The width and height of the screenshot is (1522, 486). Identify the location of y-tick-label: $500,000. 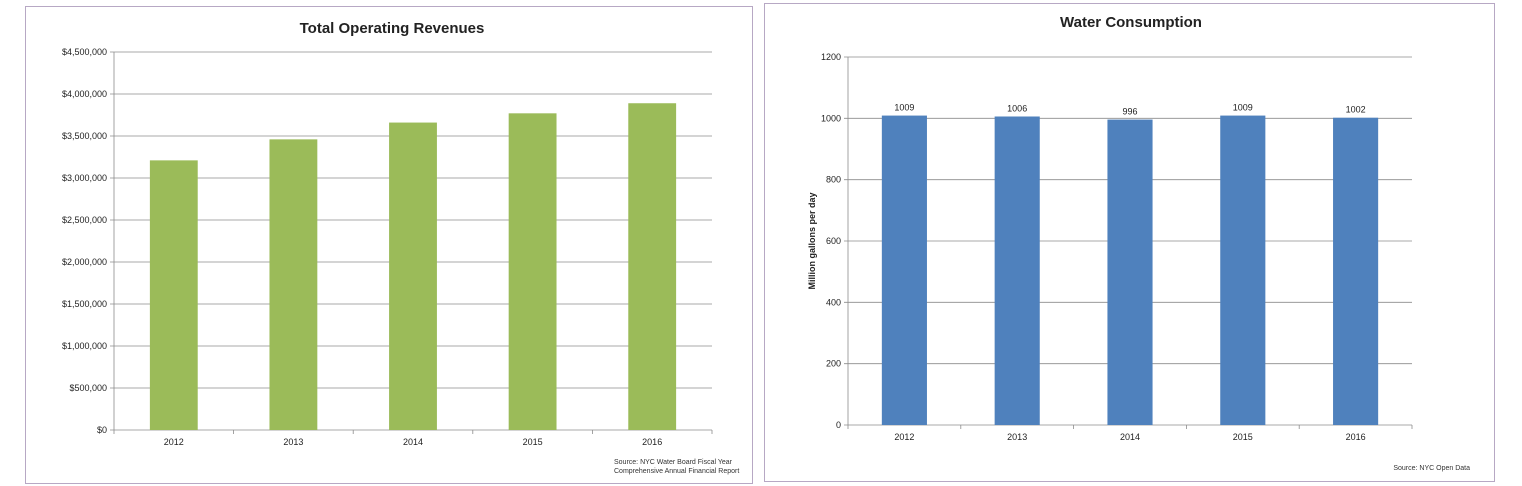
(88, 388).